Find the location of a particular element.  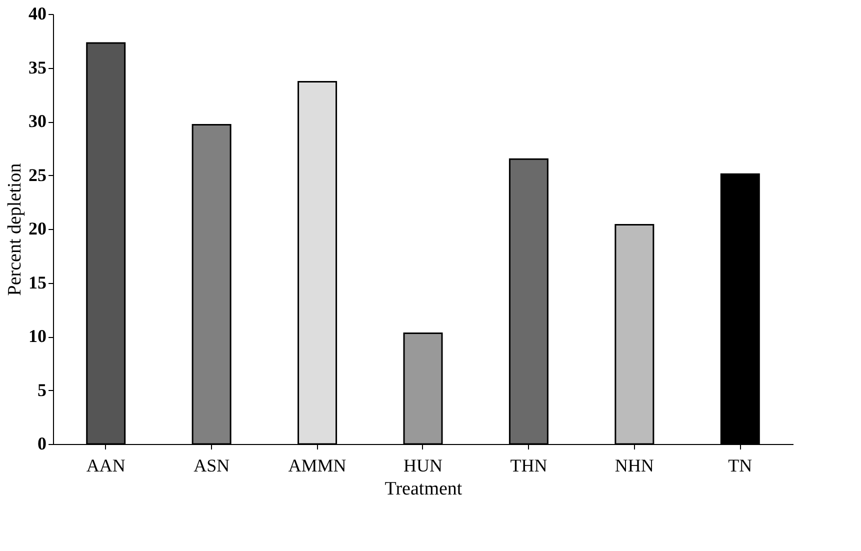

y-tick-label: 35 is located at coordinates (37, 67).